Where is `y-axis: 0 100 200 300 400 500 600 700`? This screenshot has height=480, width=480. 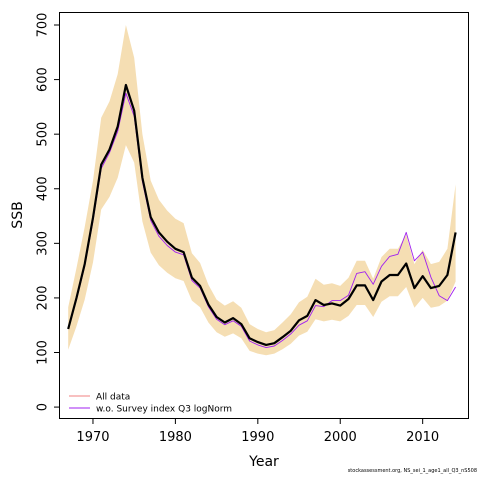 y-axis: 0 100 200 300 400 500 600 700 is located at coordinates (48, 212).